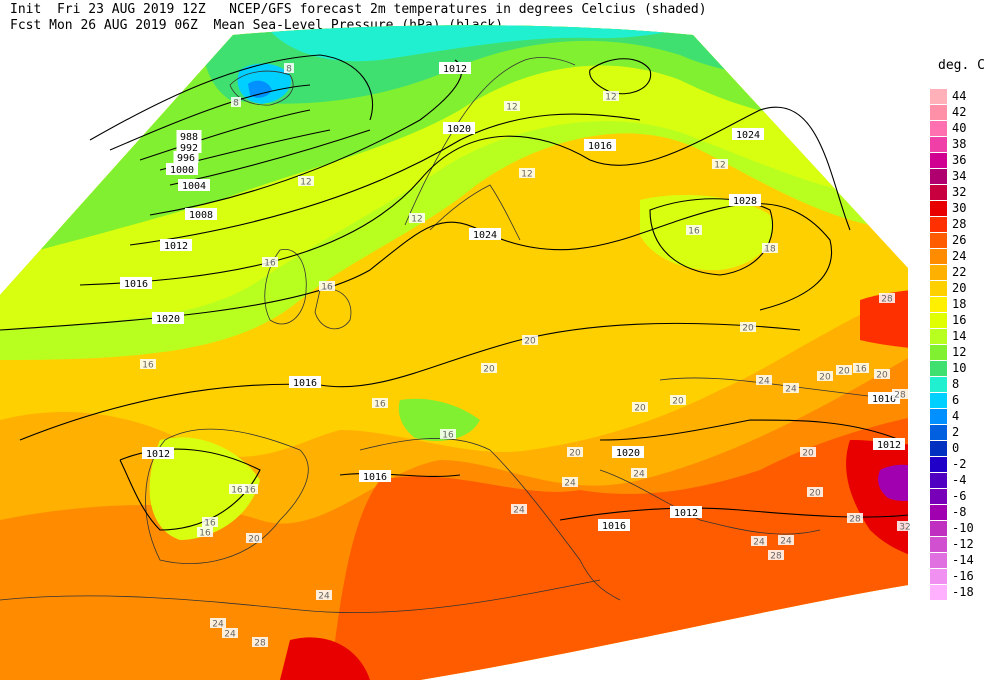 The image size is (1000, 680). I want to click on legend-label: -12, so click(963, 544).